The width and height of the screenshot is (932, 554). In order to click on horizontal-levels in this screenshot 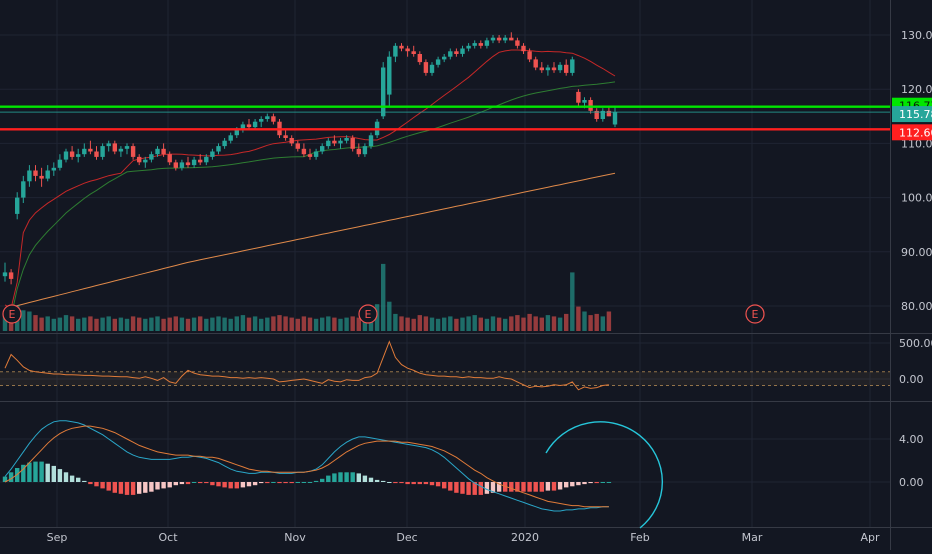, I will do `click(445, 118)`.